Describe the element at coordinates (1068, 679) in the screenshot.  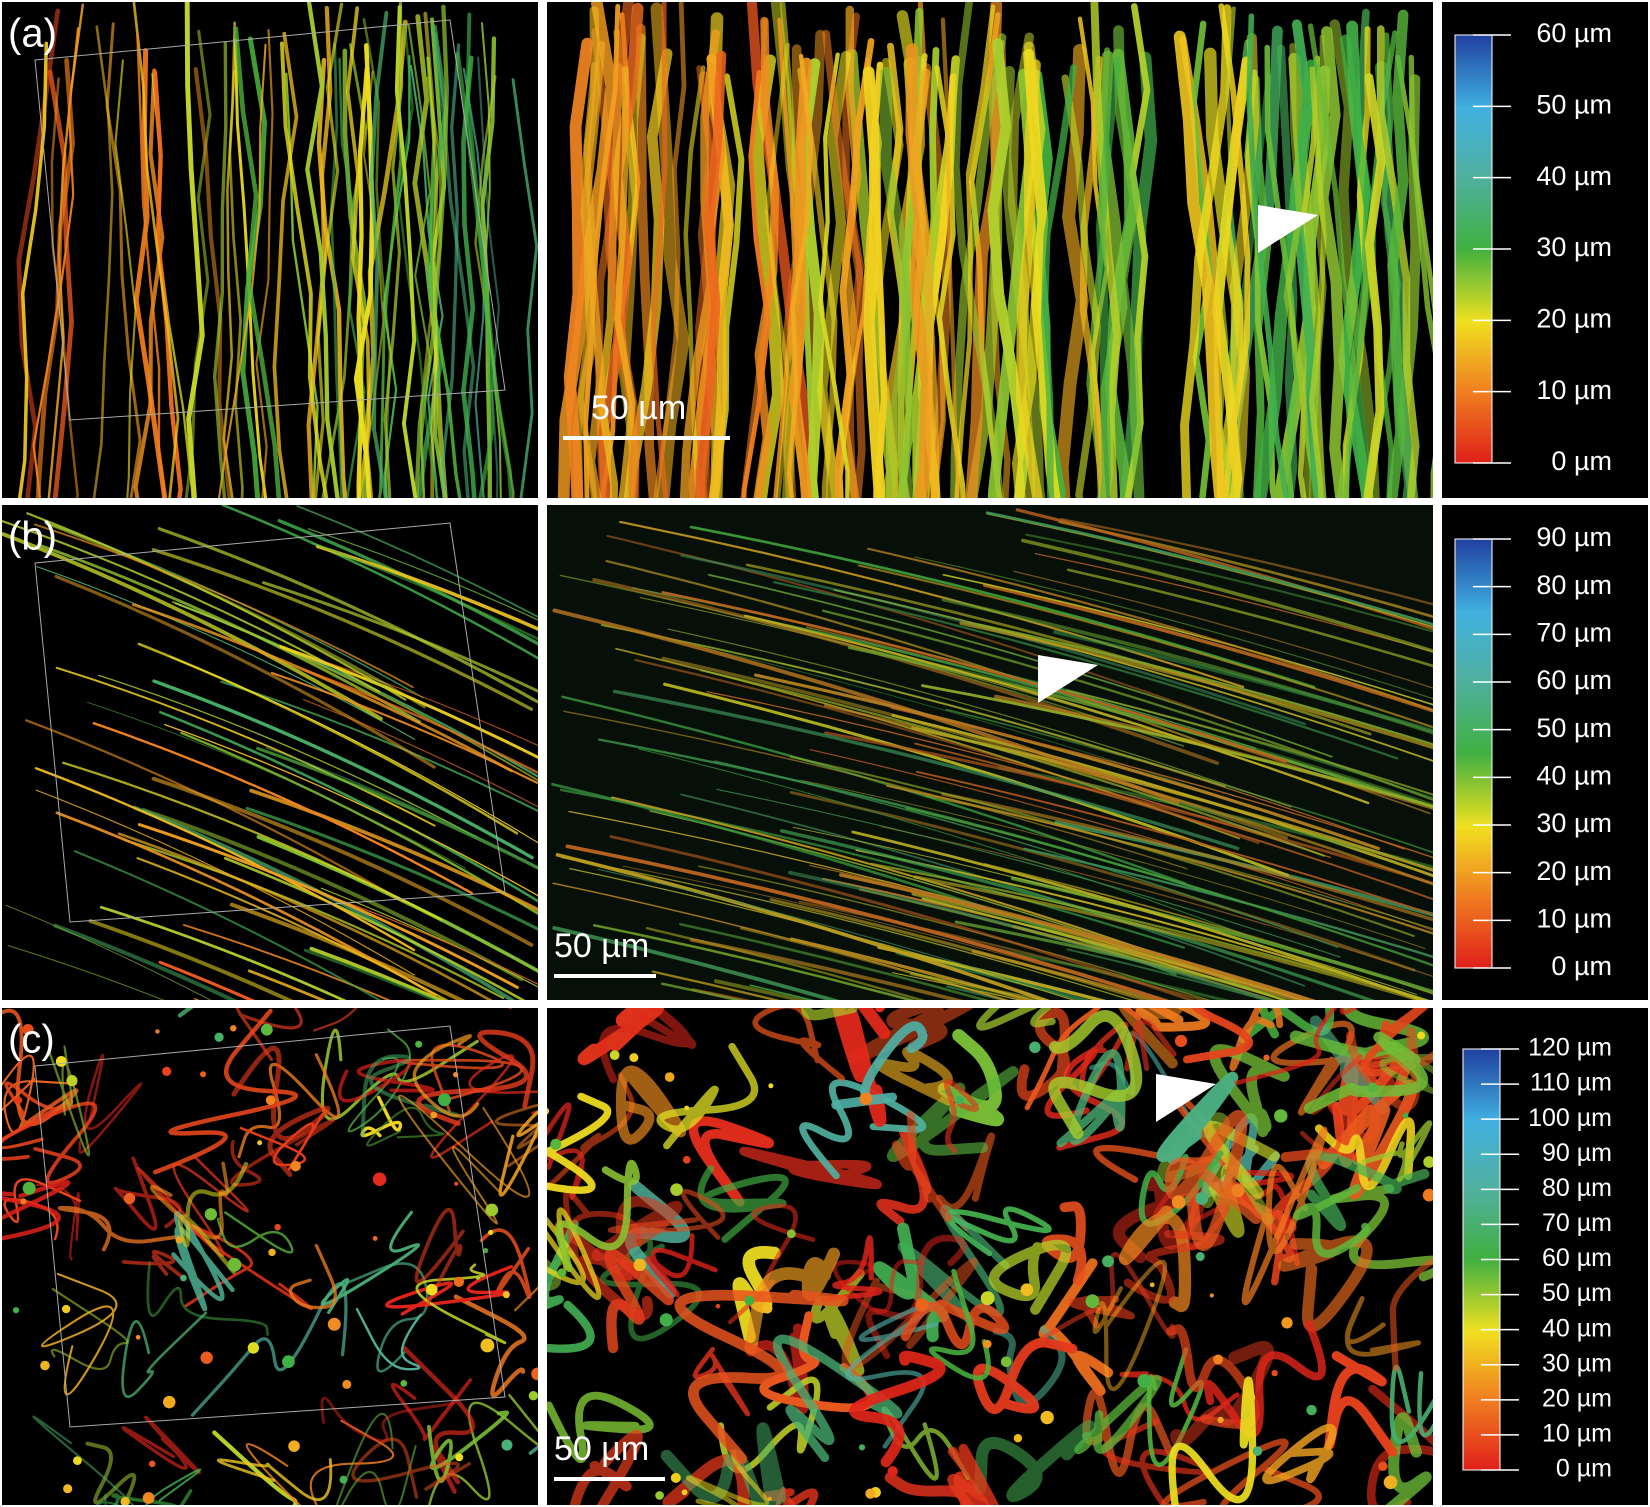
I see `arrowhead` at that location.